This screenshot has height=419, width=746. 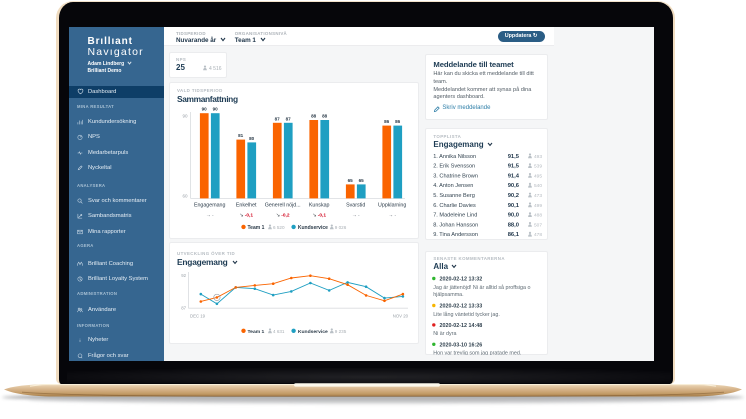 What do you see at coordinates (455, 226) in the screenshot?
I see `svg-text: 8. Johan Hansson` at bounding box center [455, 226].